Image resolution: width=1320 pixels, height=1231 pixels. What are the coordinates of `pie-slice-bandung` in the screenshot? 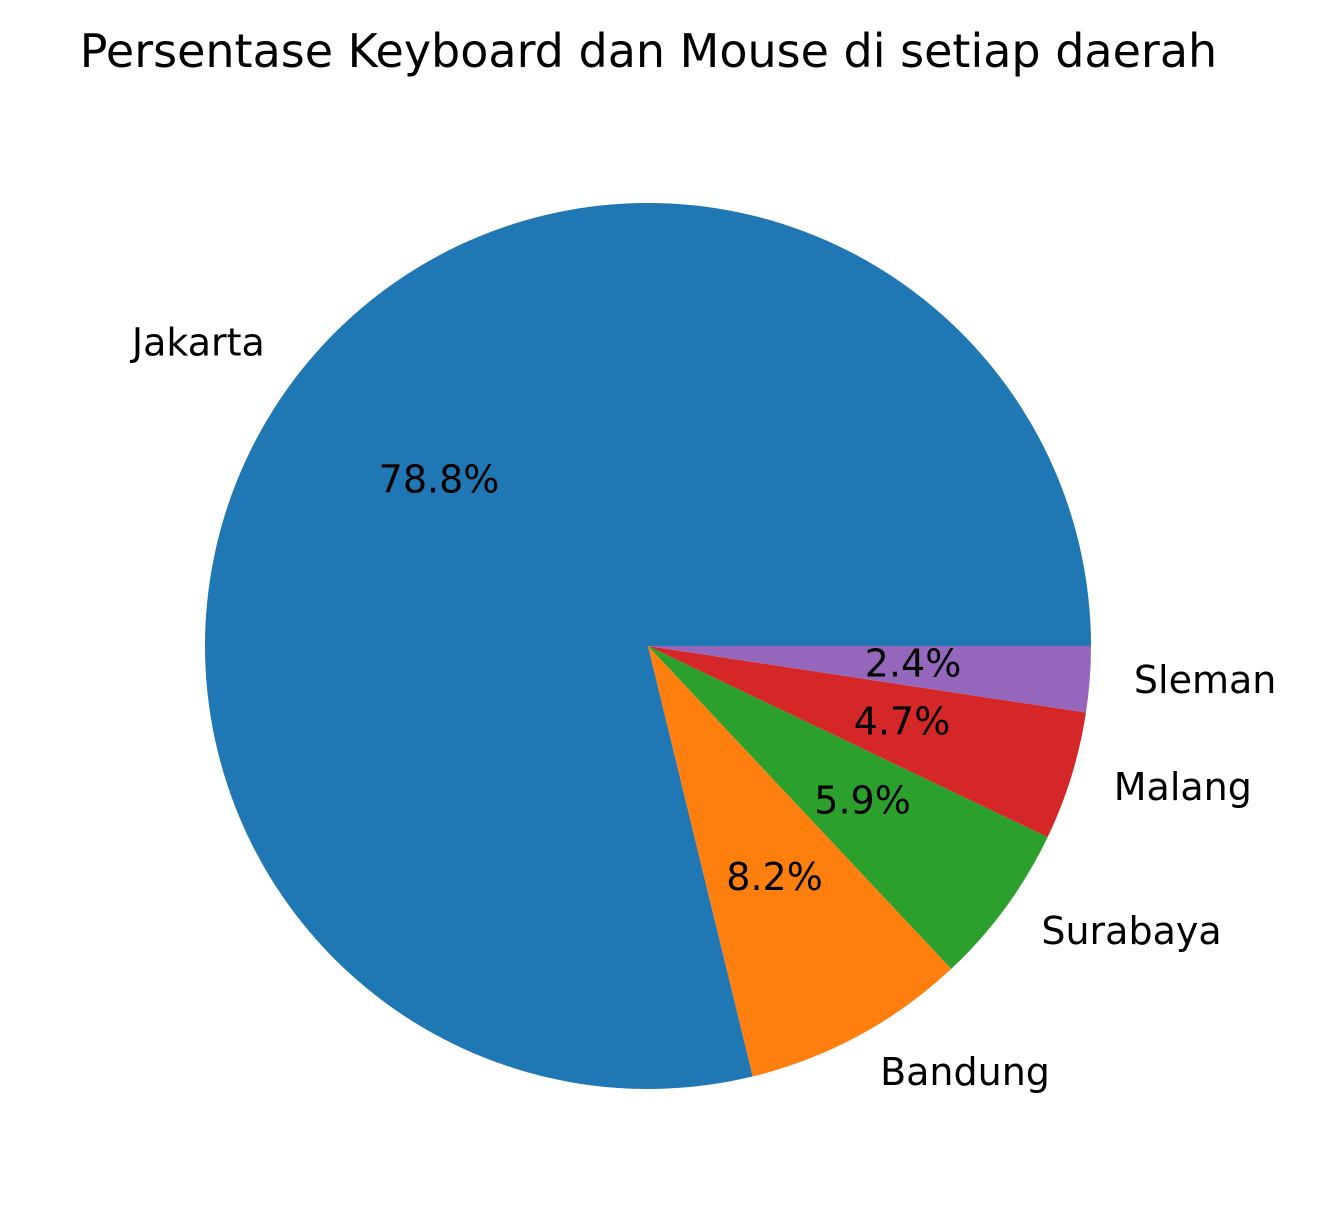 It's located at (800, 861).